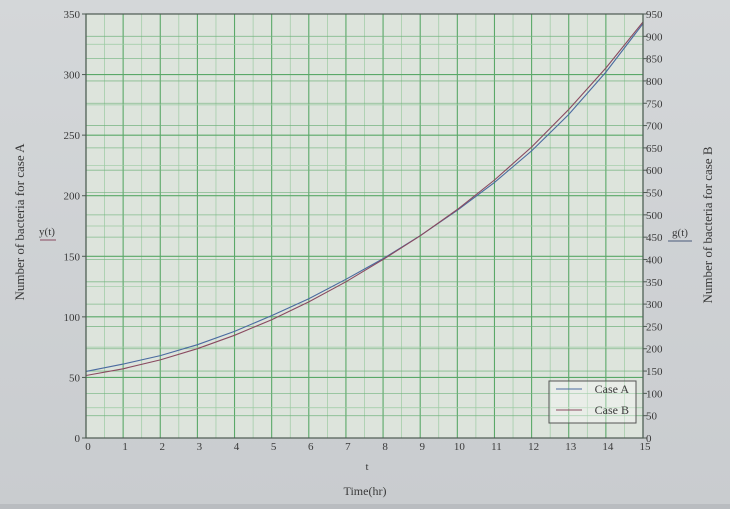 This screenshot has width=730, height=509. I want to click on x-tick-label: 11, so click(496, 447).